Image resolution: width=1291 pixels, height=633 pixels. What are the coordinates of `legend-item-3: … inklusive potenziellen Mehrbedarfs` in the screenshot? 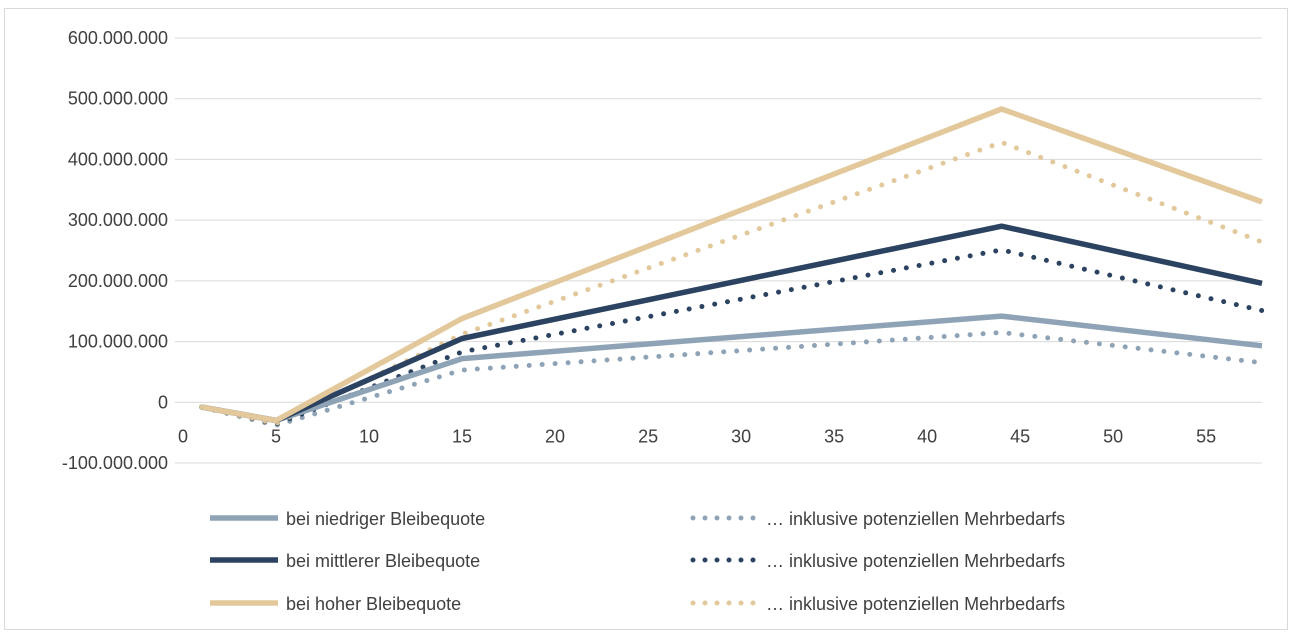 It's located at (877, 561).